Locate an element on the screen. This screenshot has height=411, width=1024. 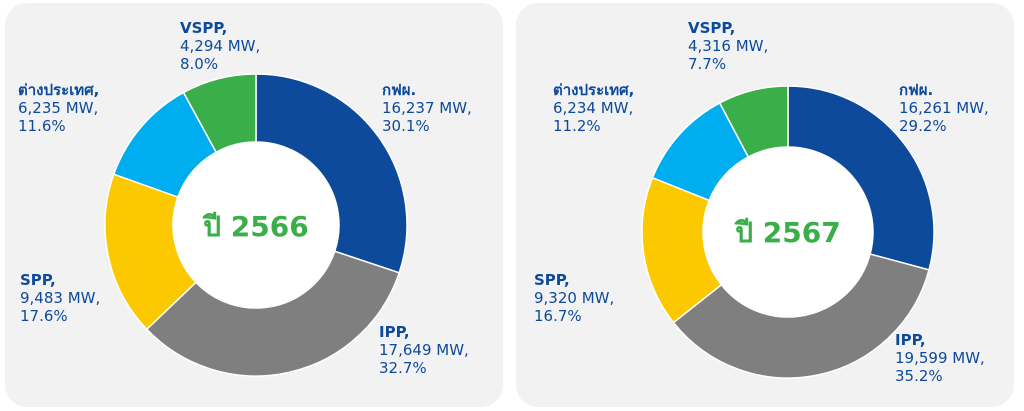
label-egat-mw: 16,237 MW, is located at coordinates (427, 108).